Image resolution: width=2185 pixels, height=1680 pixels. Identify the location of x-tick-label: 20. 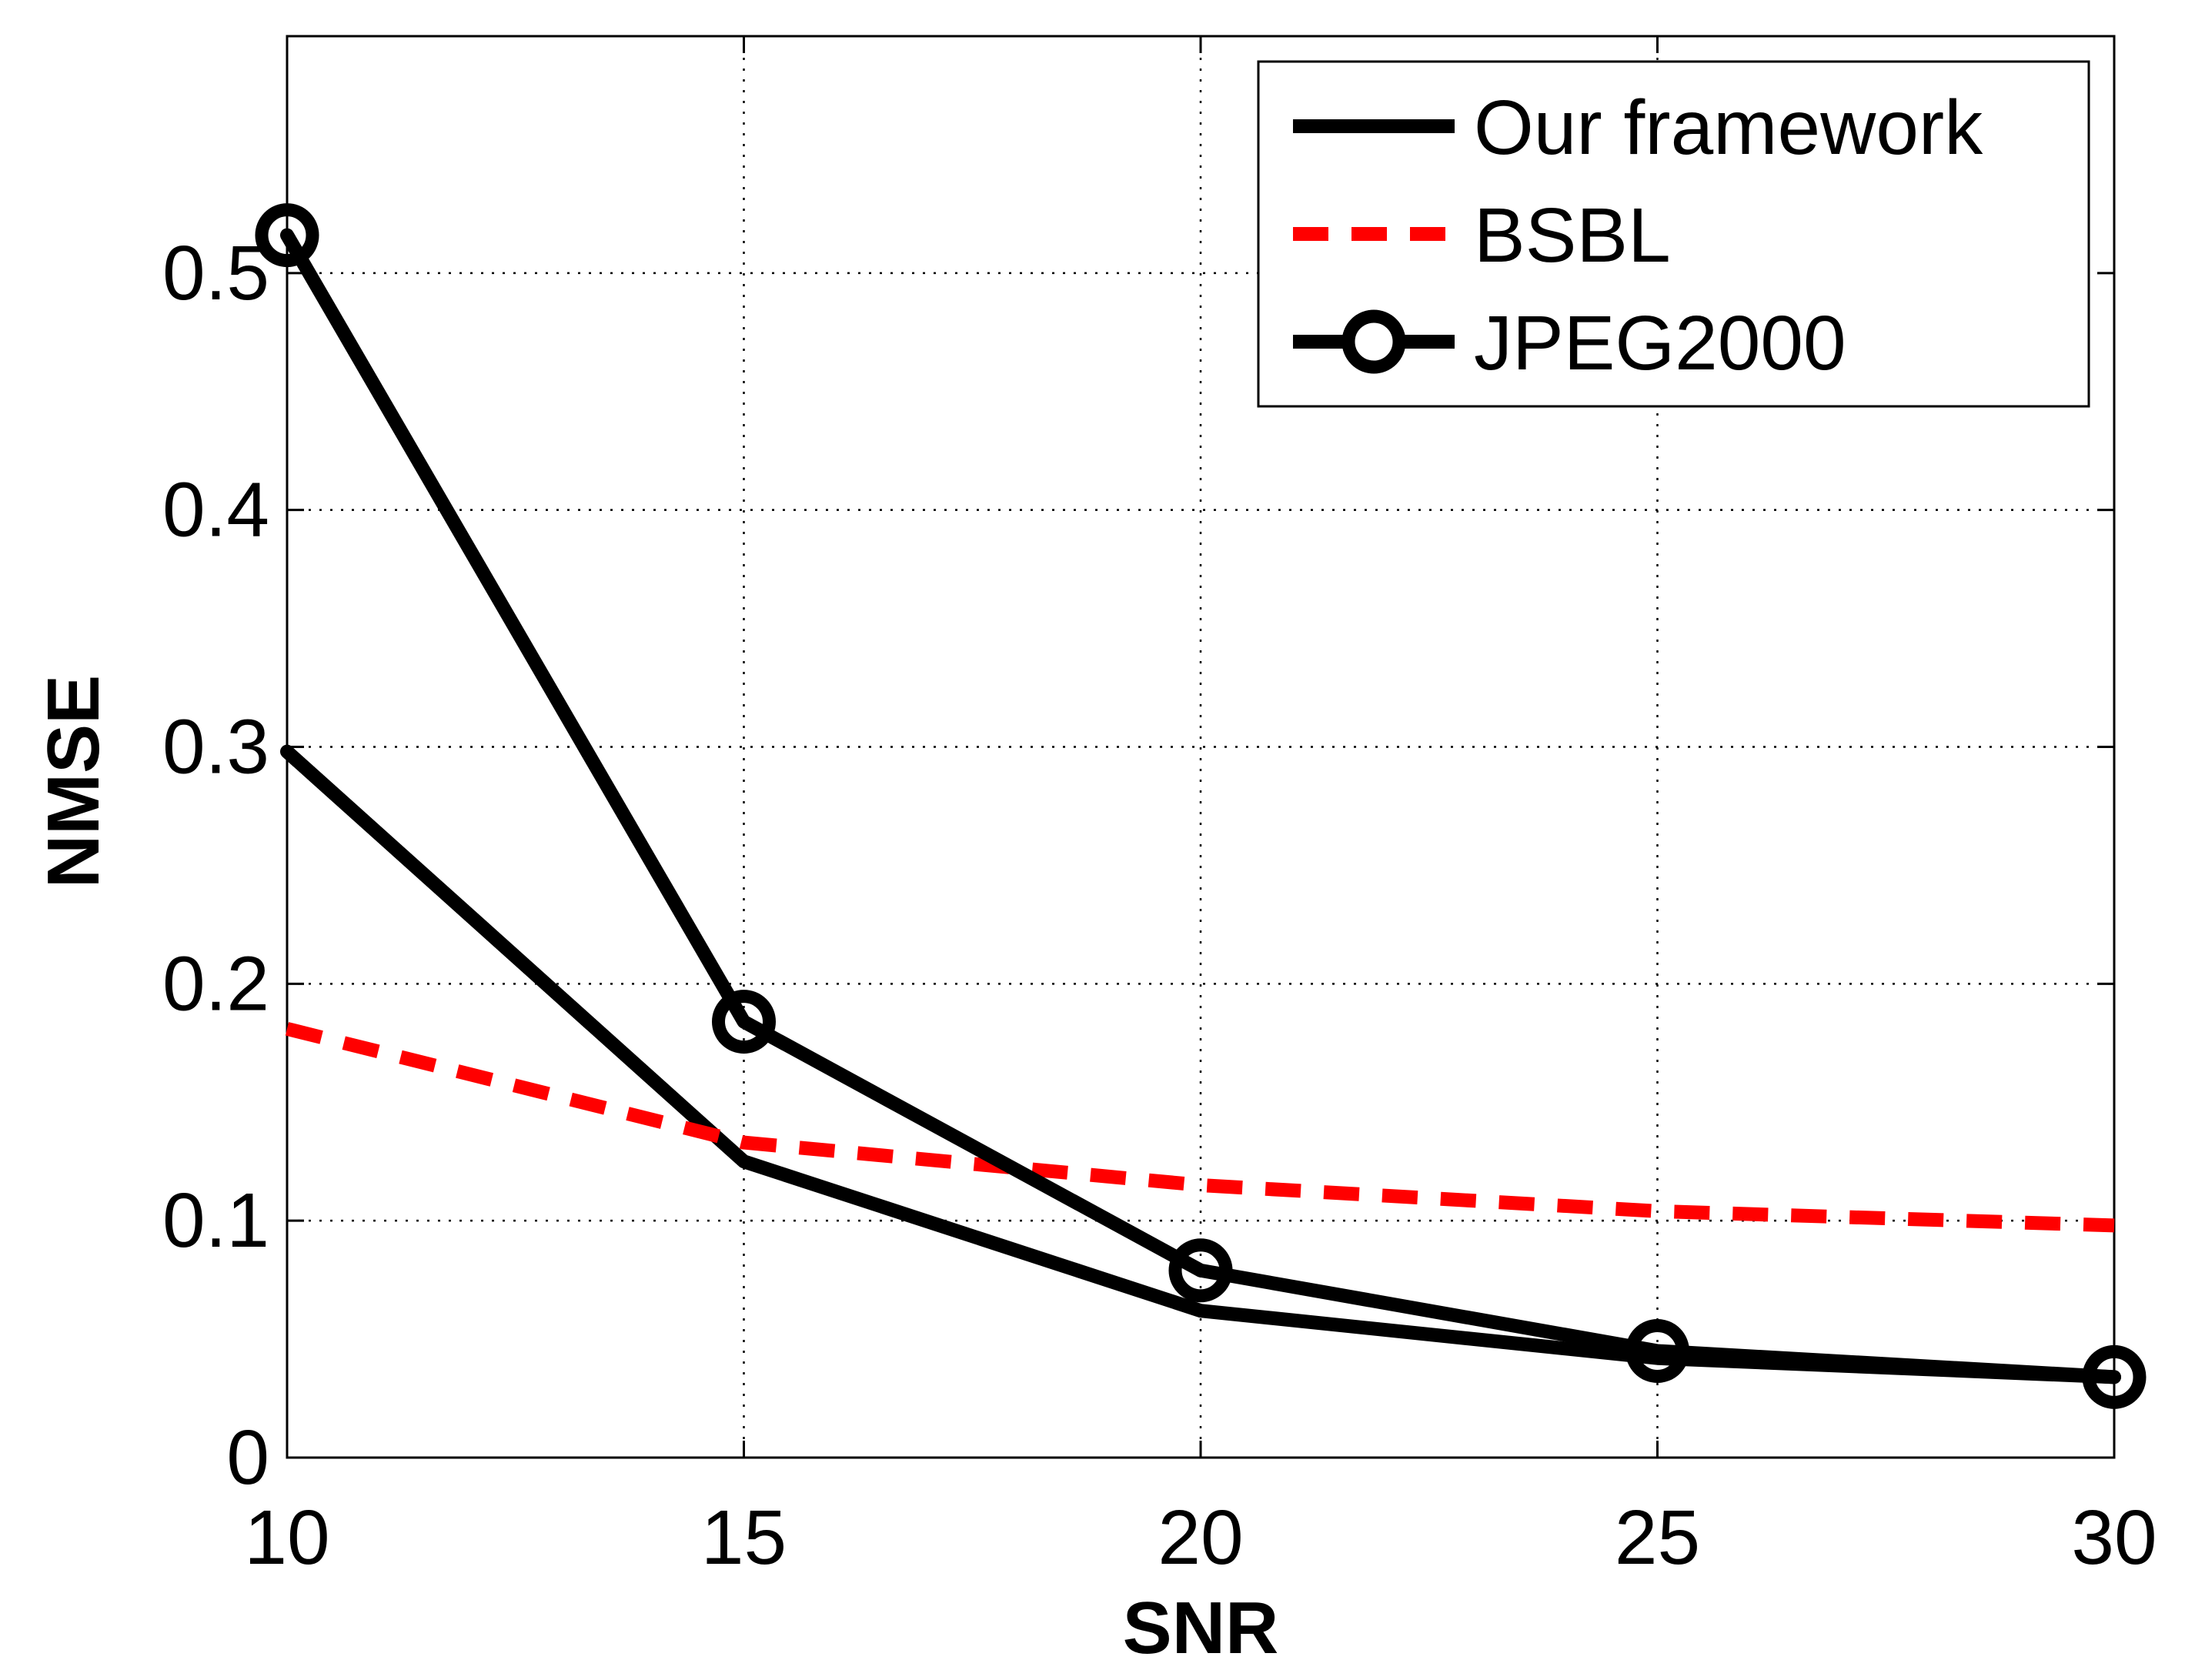
(1200, 1538).